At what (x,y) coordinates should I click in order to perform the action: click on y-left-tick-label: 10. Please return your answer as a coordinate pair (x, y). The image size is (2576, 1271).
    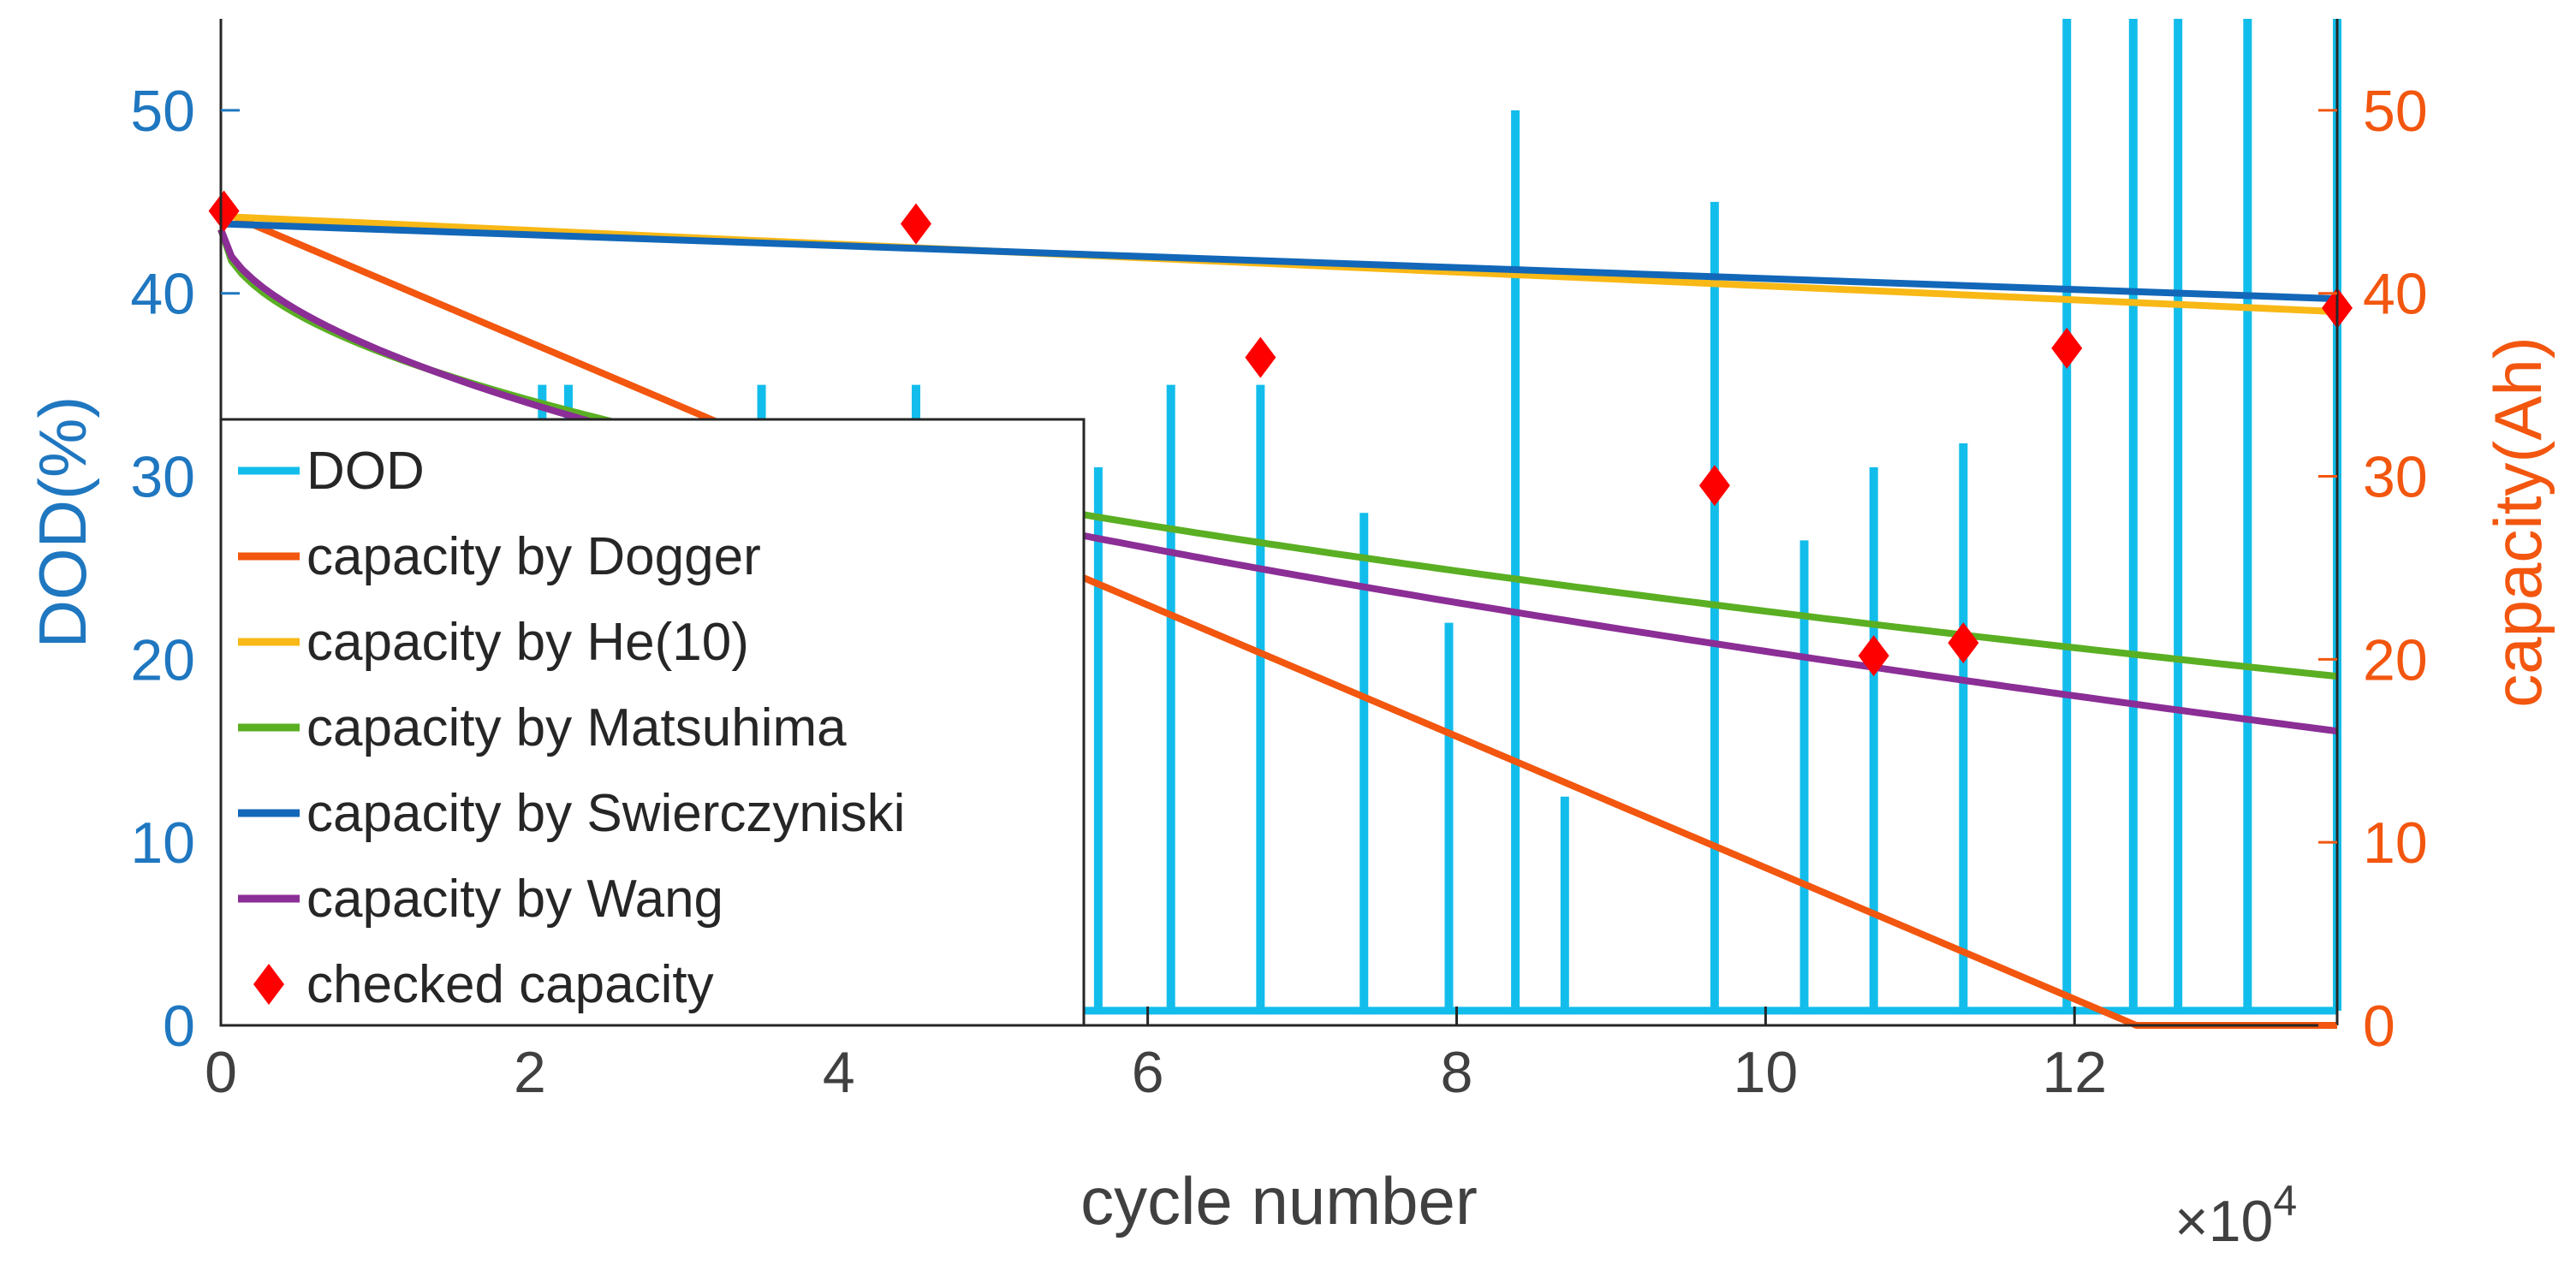
    Looking at the image, I should click on (162, 844).